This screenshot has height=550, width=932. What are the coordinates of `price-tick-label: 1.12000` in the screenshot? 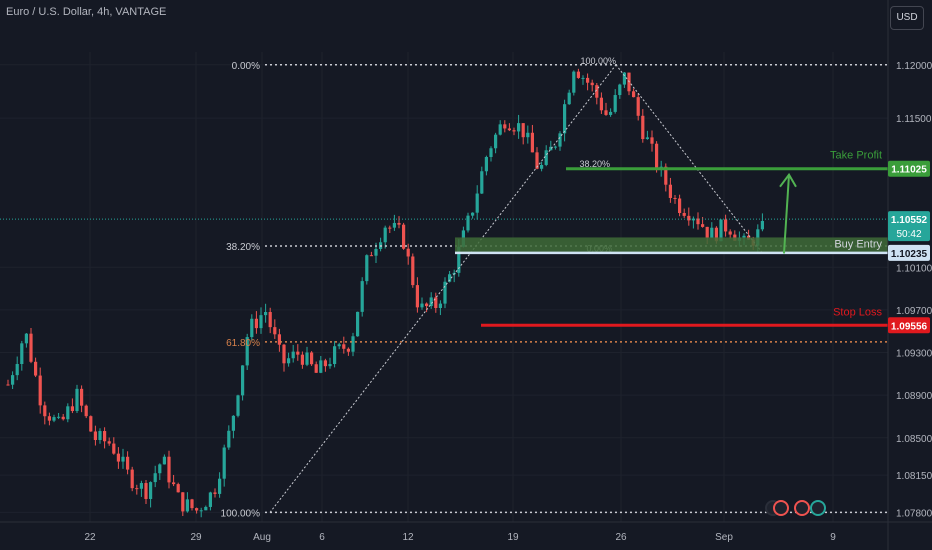 It's located at (914, 66).